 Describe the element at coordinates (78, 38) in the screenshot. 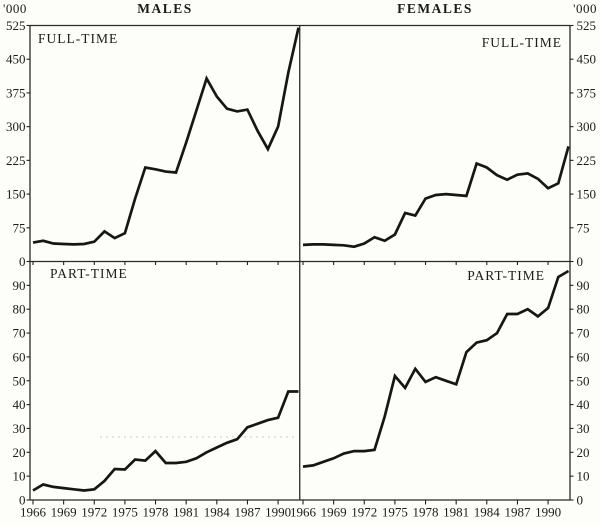

I see `panel-label-males-full-time: FULL-TIME` at that location.